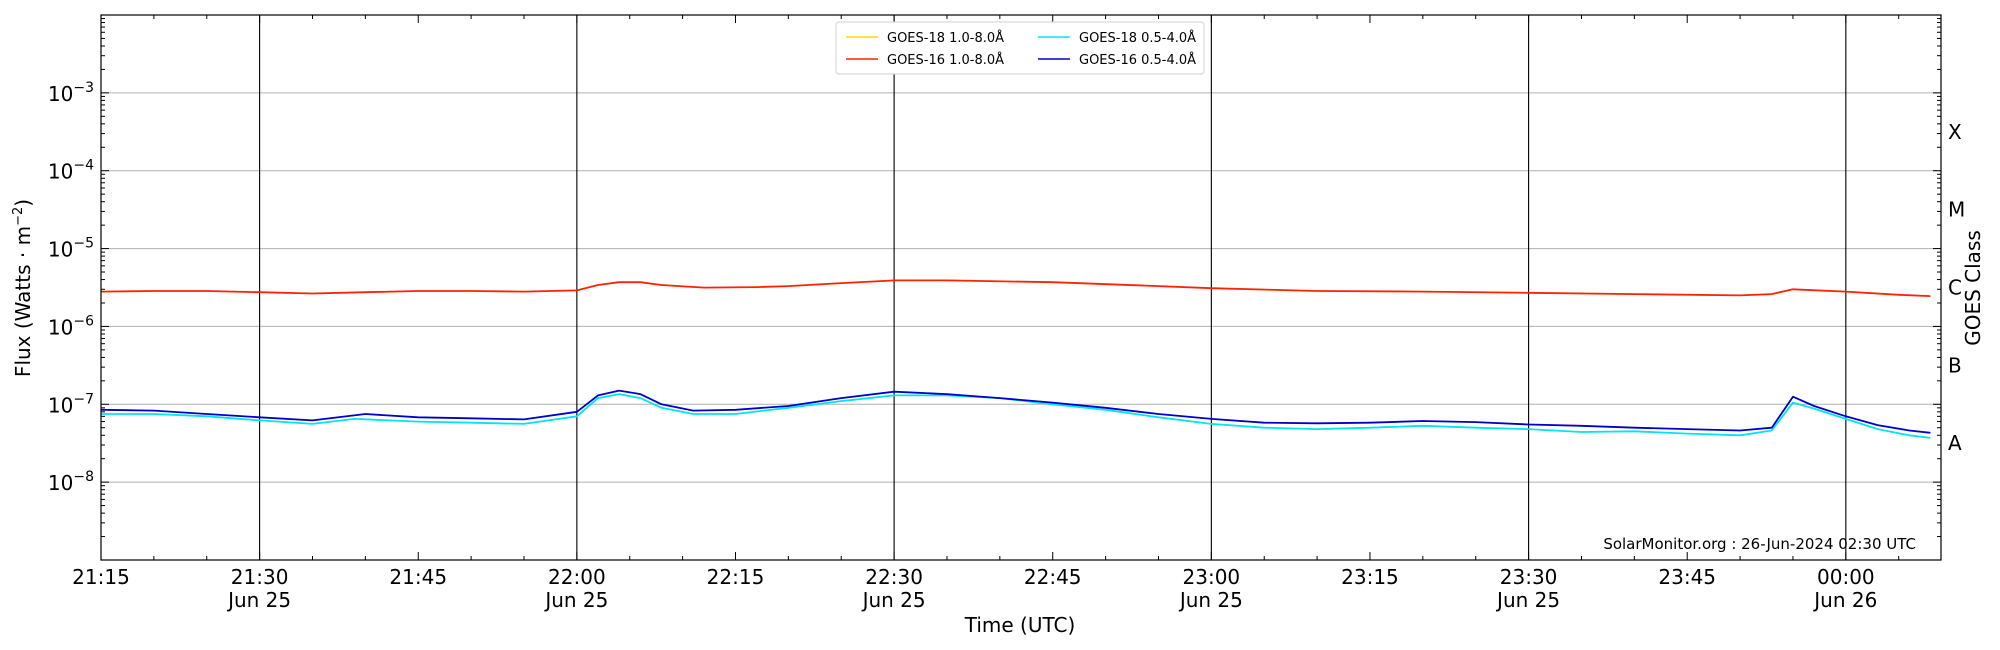  I want to click on goes-class-label: A, so click(1955, 443).